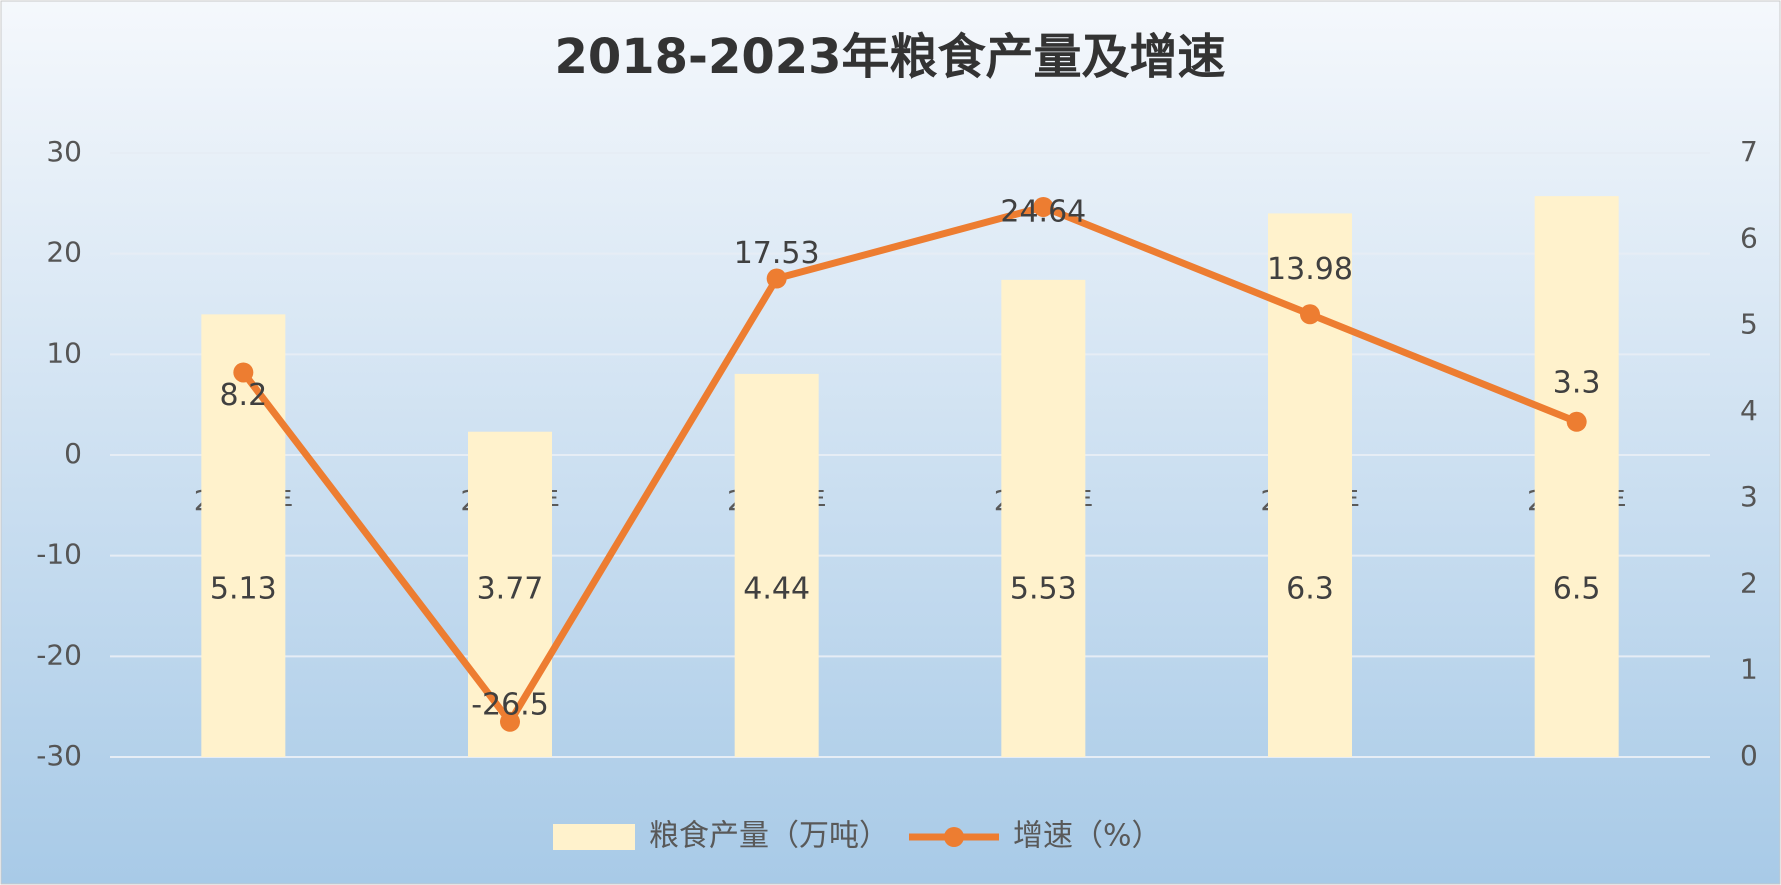 Image resolution: width=1781 pixels, height=885 pixels. I want to click on y2-tick-label: 5, so click(1749, 324).